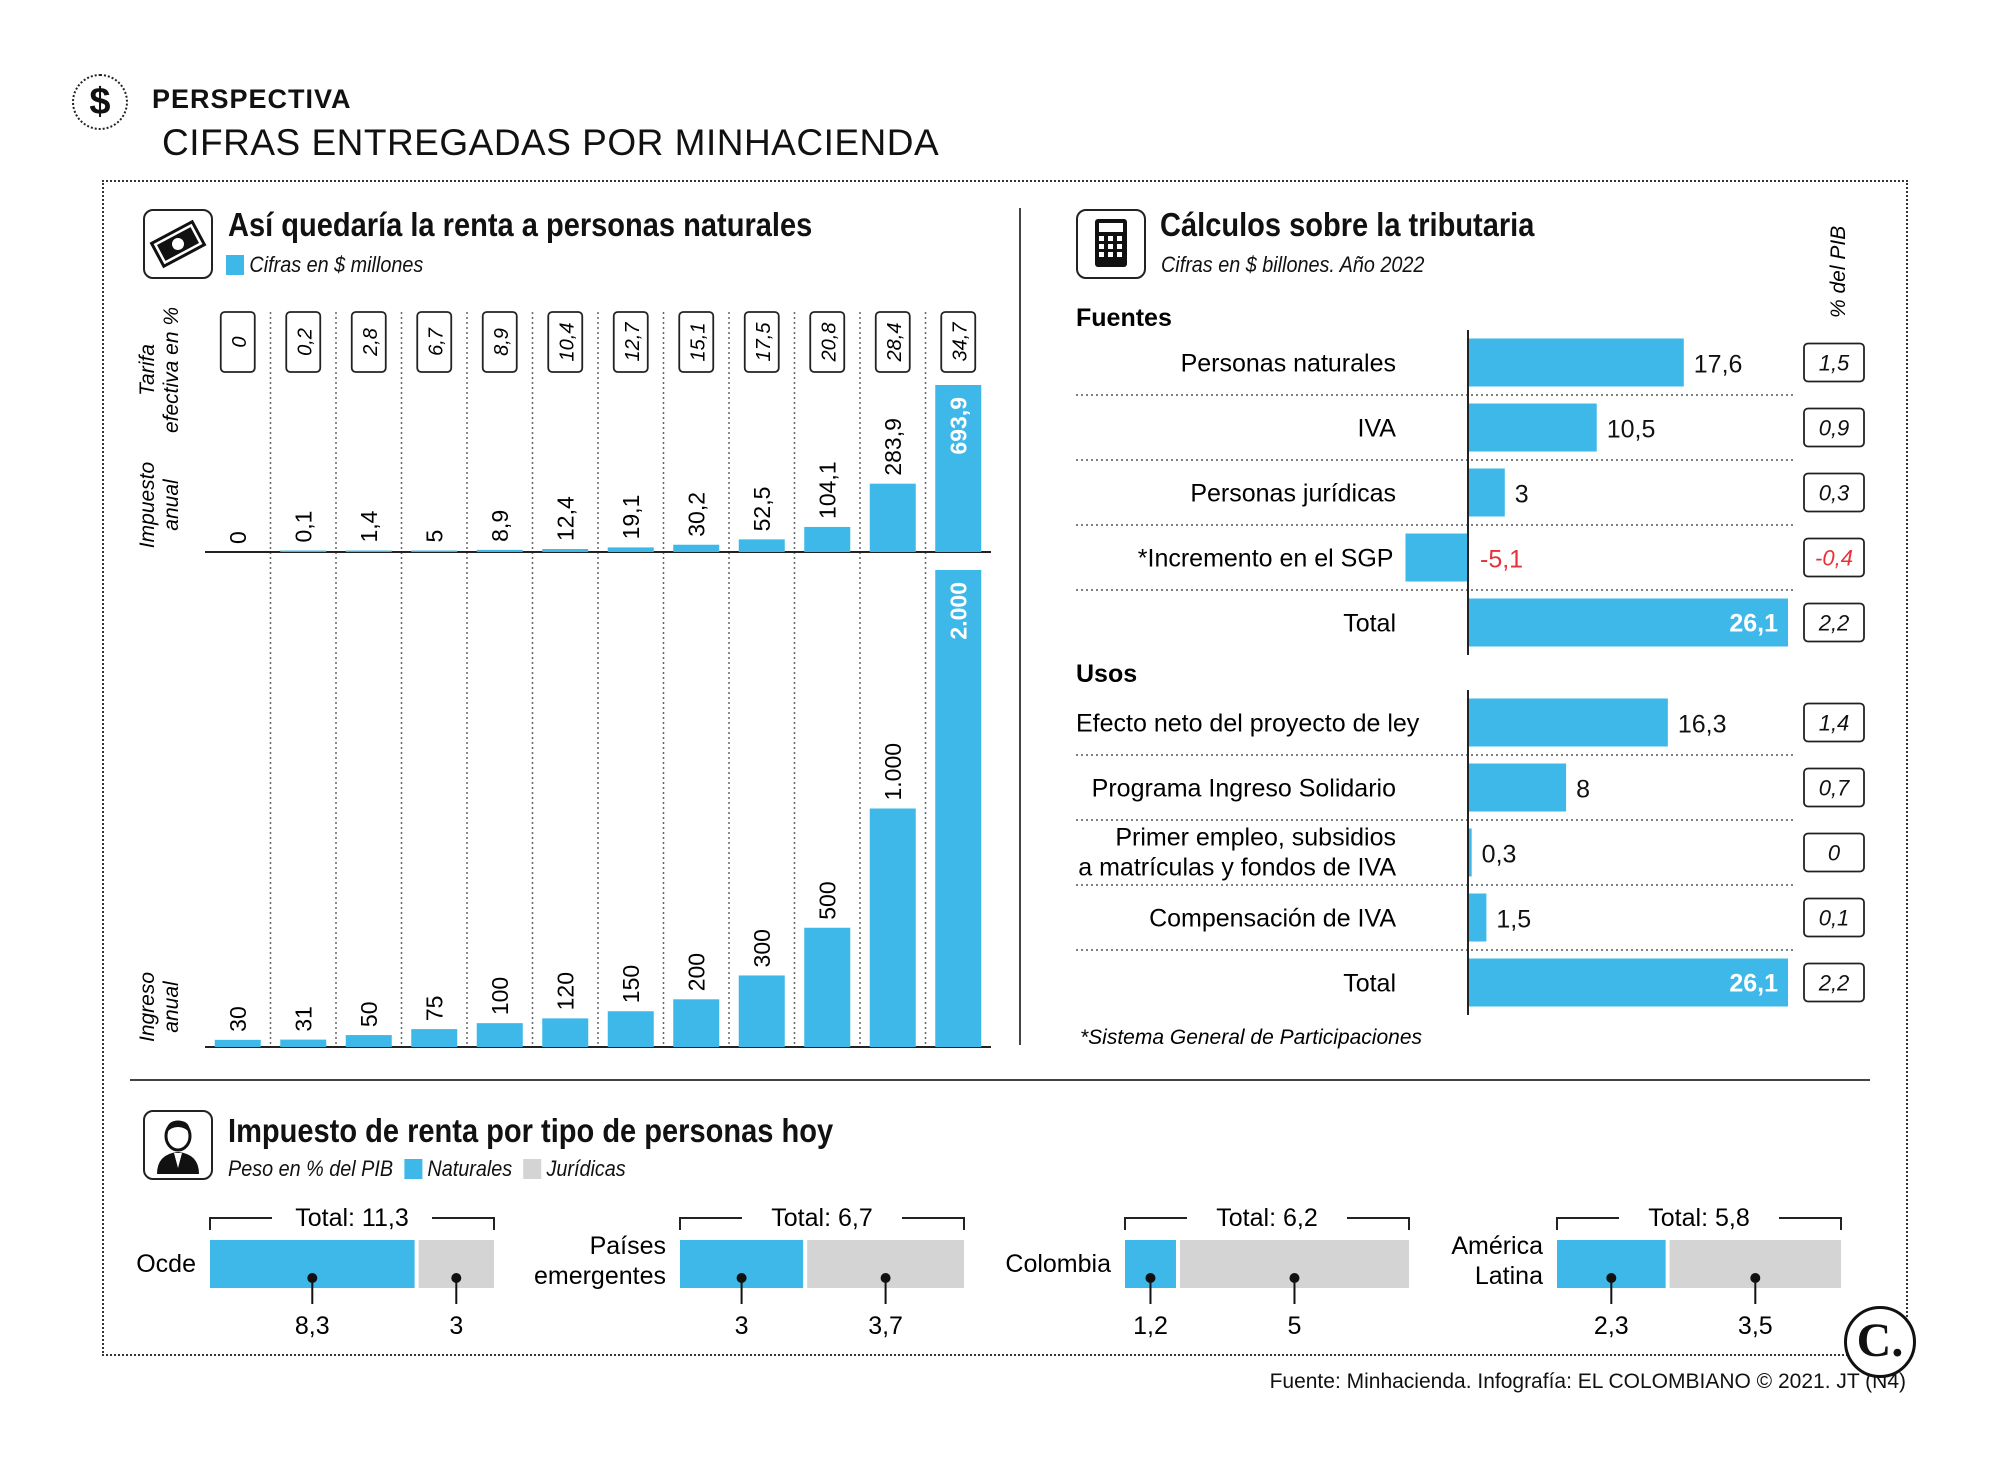 This screenshot has height=1474, width=2000. I want to click on pib-value: 0,7, so click(1834, 788).